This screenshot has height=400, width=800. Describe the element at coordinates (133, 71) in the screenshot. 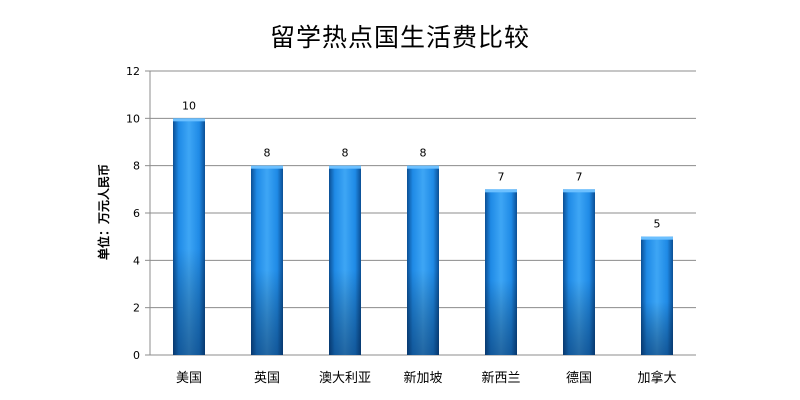

I see `y-tick-label: 12` at that location.